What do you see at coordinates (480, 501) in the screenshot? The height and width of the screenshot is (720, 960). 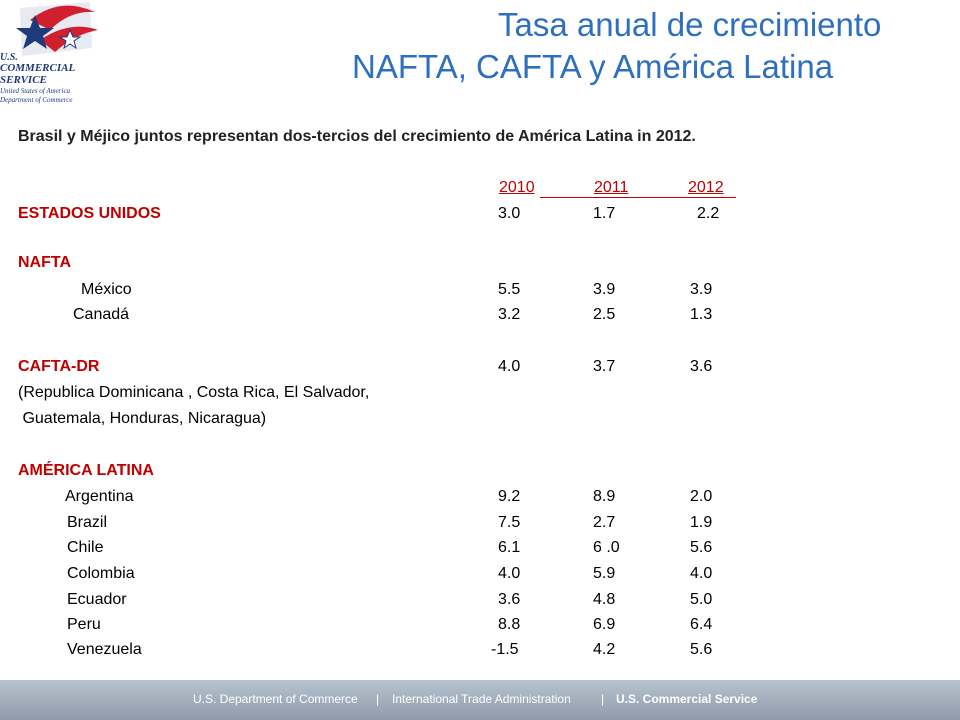 I see `table-row-argentina: Argentina 9.2 8.9 2.0` at bounding box center [480, 501].